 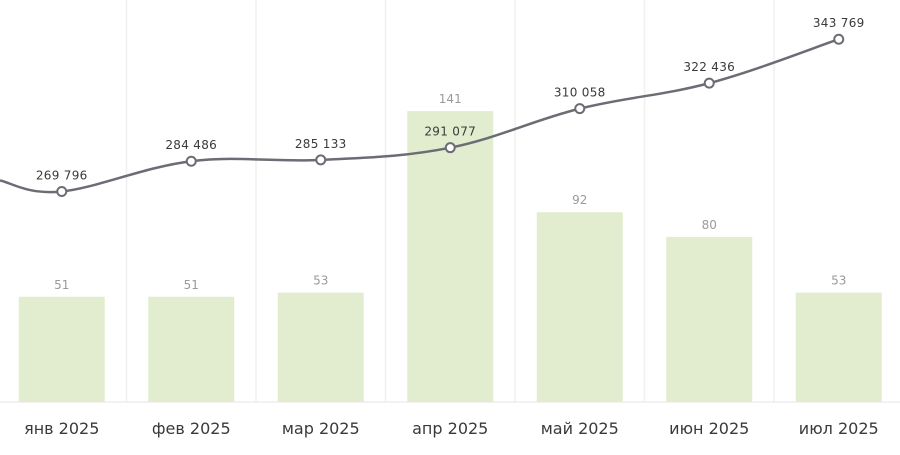 What do you see at coordinates (191, 428) in the screenshot?
I see `x-tick-label: фев 2025` at bounding box center [191, 428].